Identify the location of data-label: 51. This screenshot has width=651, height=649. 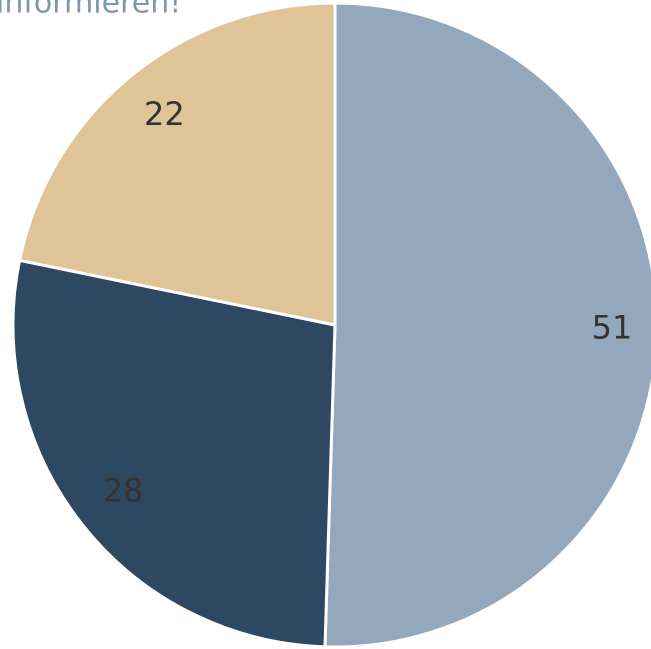
(612, 327).